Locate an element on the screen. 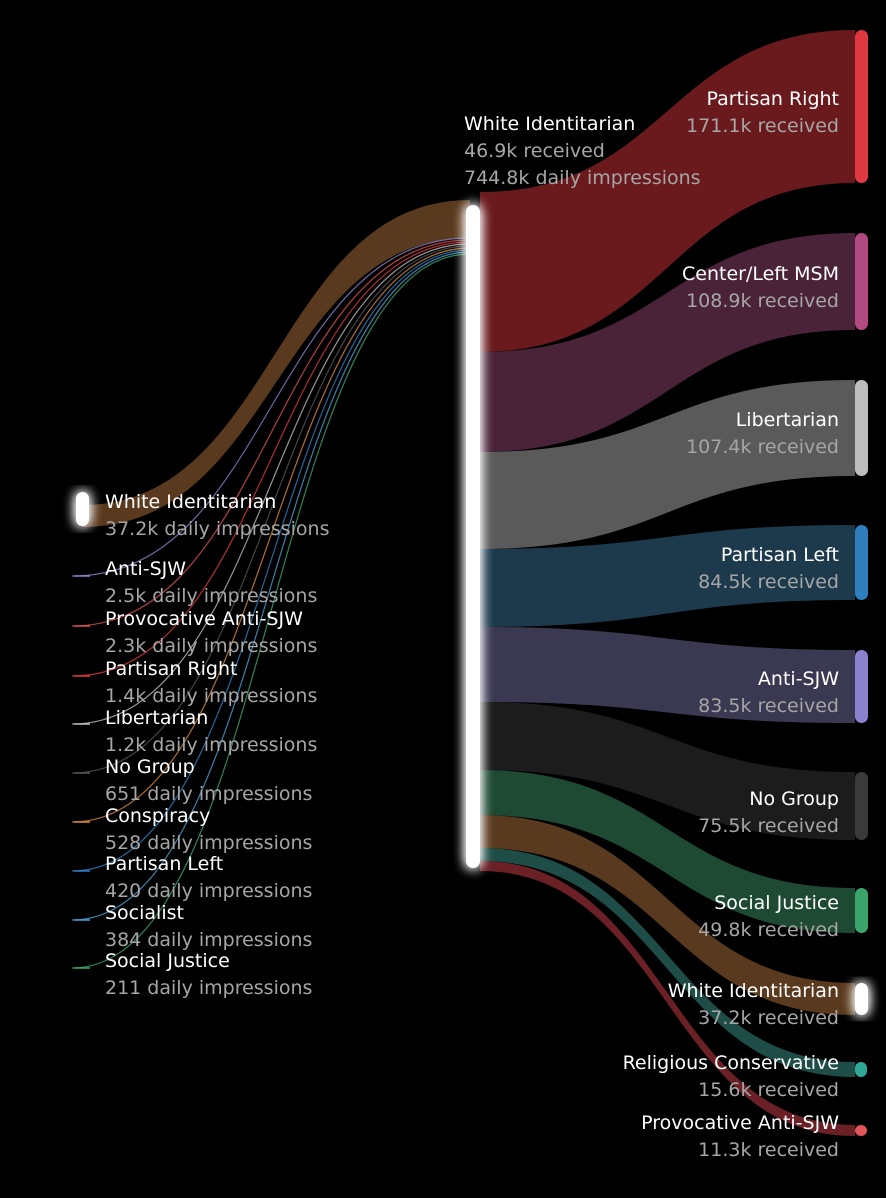 The width and height of the screenshot is (886, 1198). source-name: White Identitarian is located at coordinates (191, 502).